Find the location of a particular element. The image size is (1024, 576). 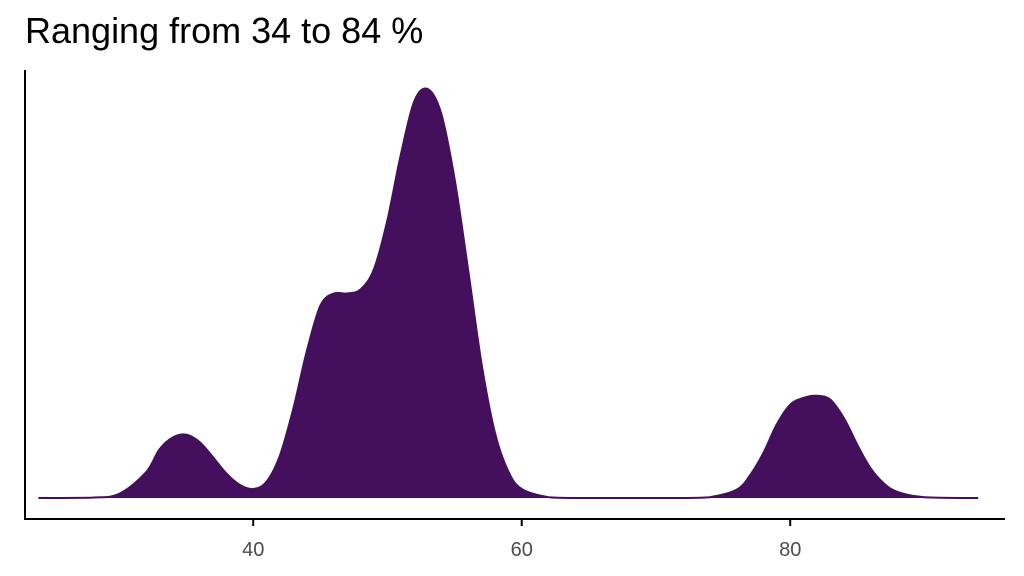

x-axis-ticks: 40 60 80 is located at coordinates (521, 540).